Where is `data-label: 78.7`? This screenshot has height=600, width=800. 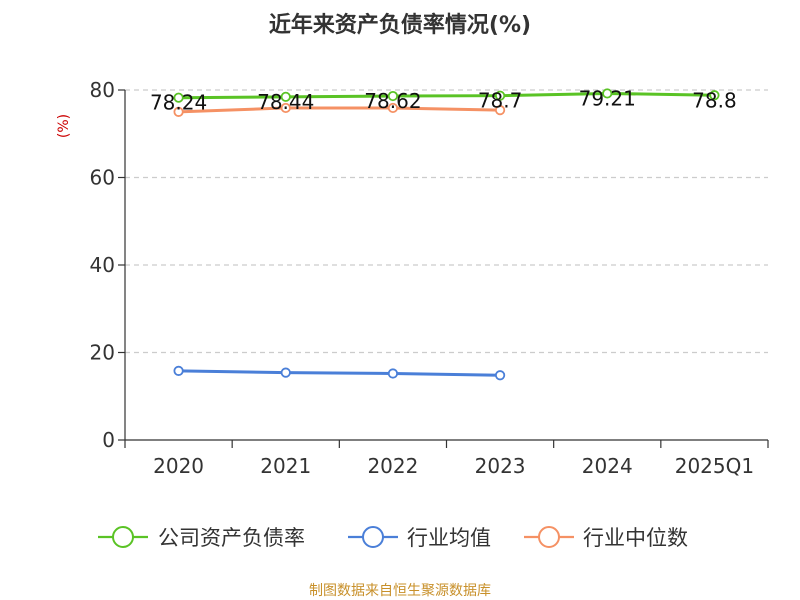 data-label: 78.7 is located at coordinates (500, 101).